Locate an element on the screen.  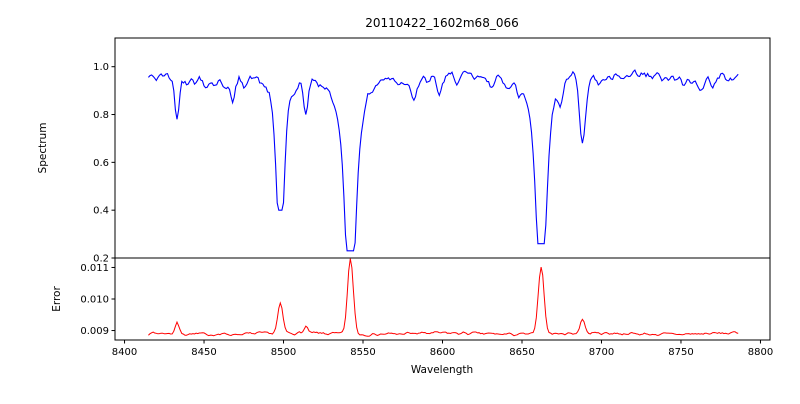
spectrum-y-tick-label: 0.8 is located at coordinates (101, 115).